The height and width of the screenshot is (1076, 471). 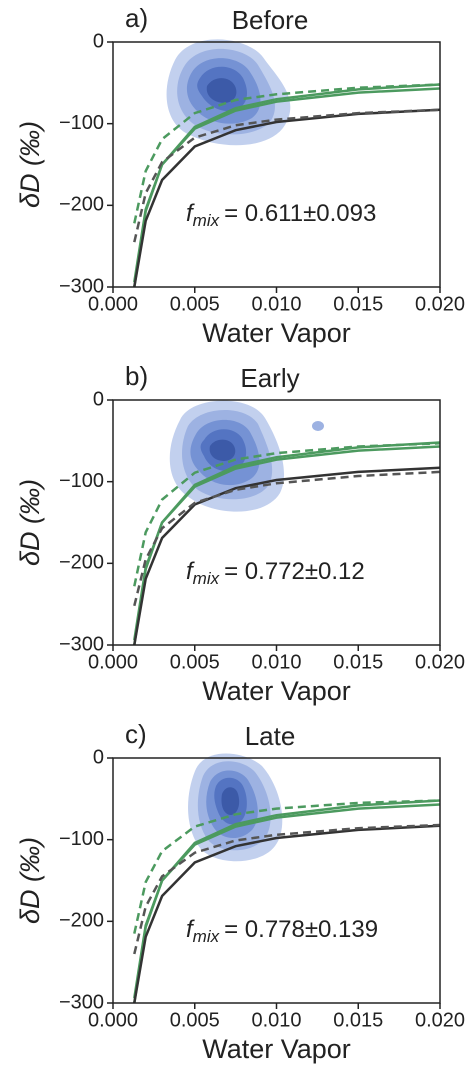 I want to click on chart-title: Late, so click(x=270, y=736).